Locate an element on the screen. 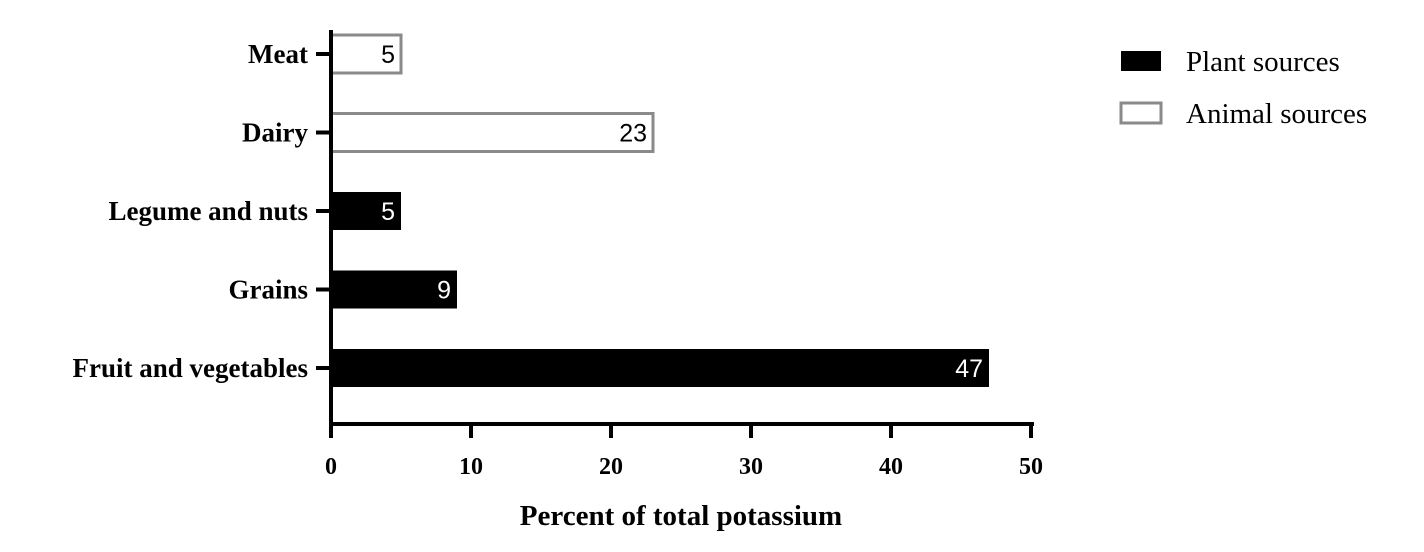 Image resolution: width=1424 pixels, height=552 pixels. category-label: Dairy is located at coordinates (275, 133).